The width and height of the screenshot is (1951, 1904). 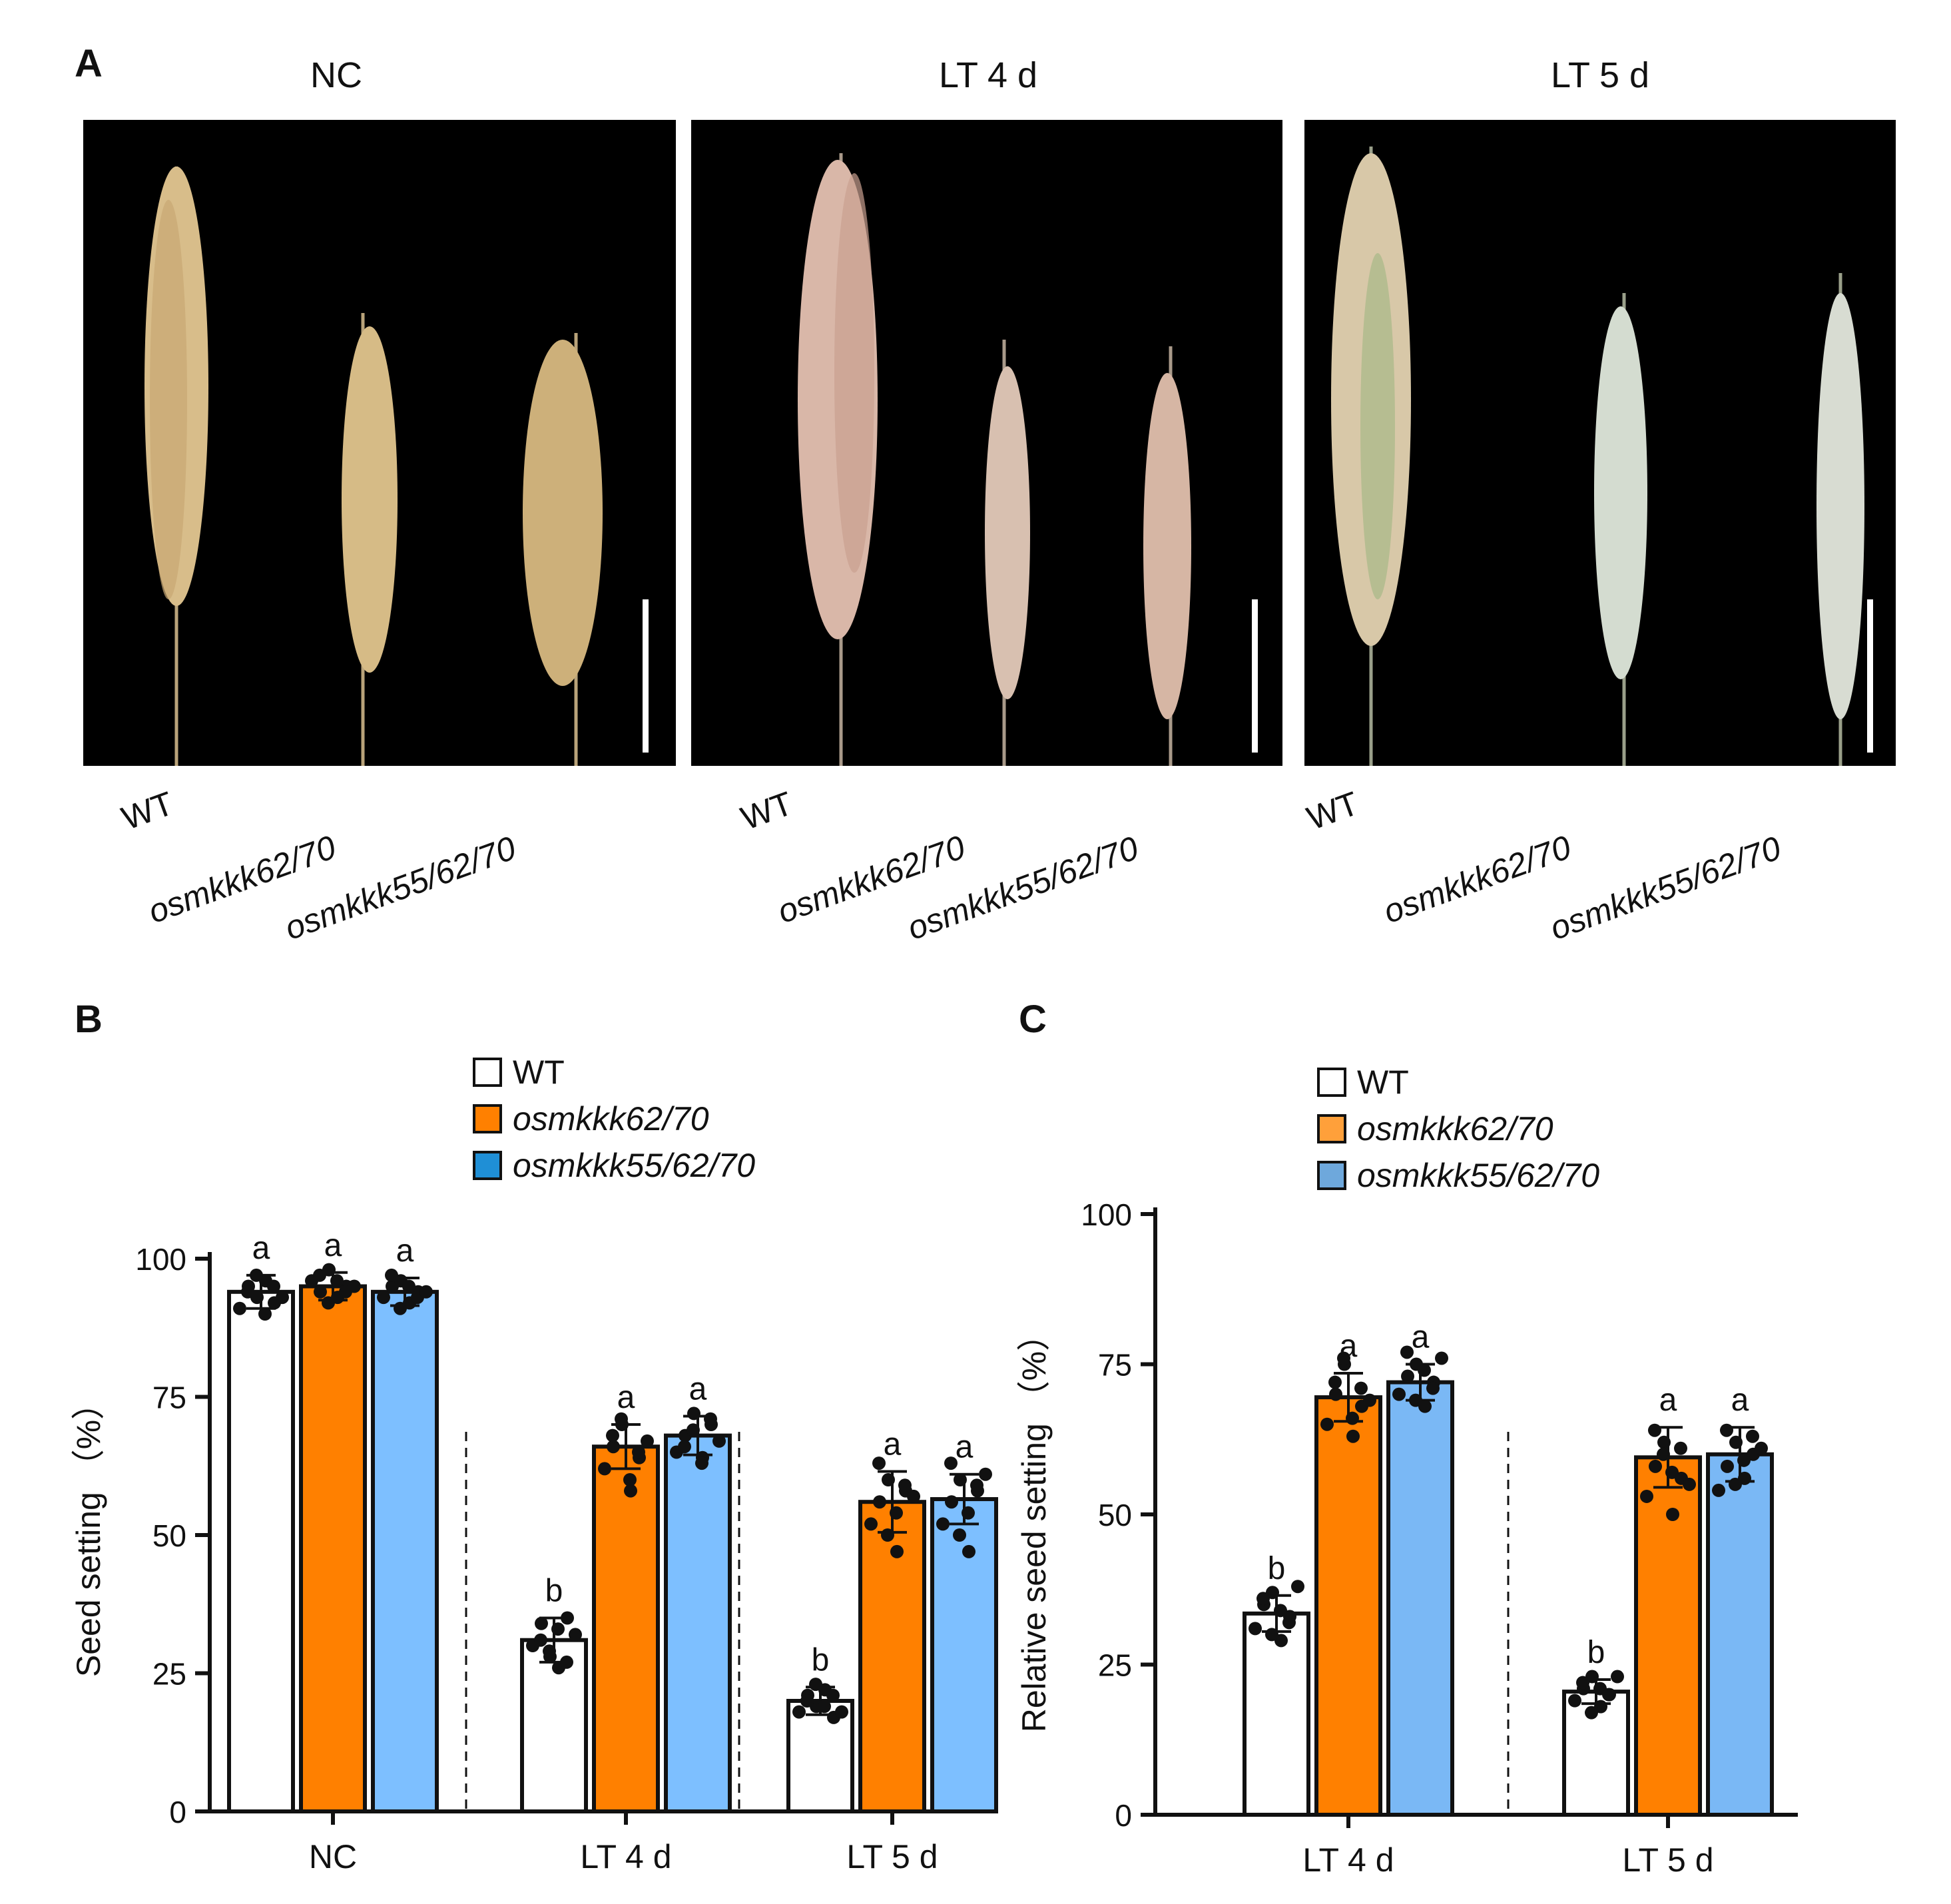 I want to click on y-tick-label: 75, so click(x=1115, y=1365).